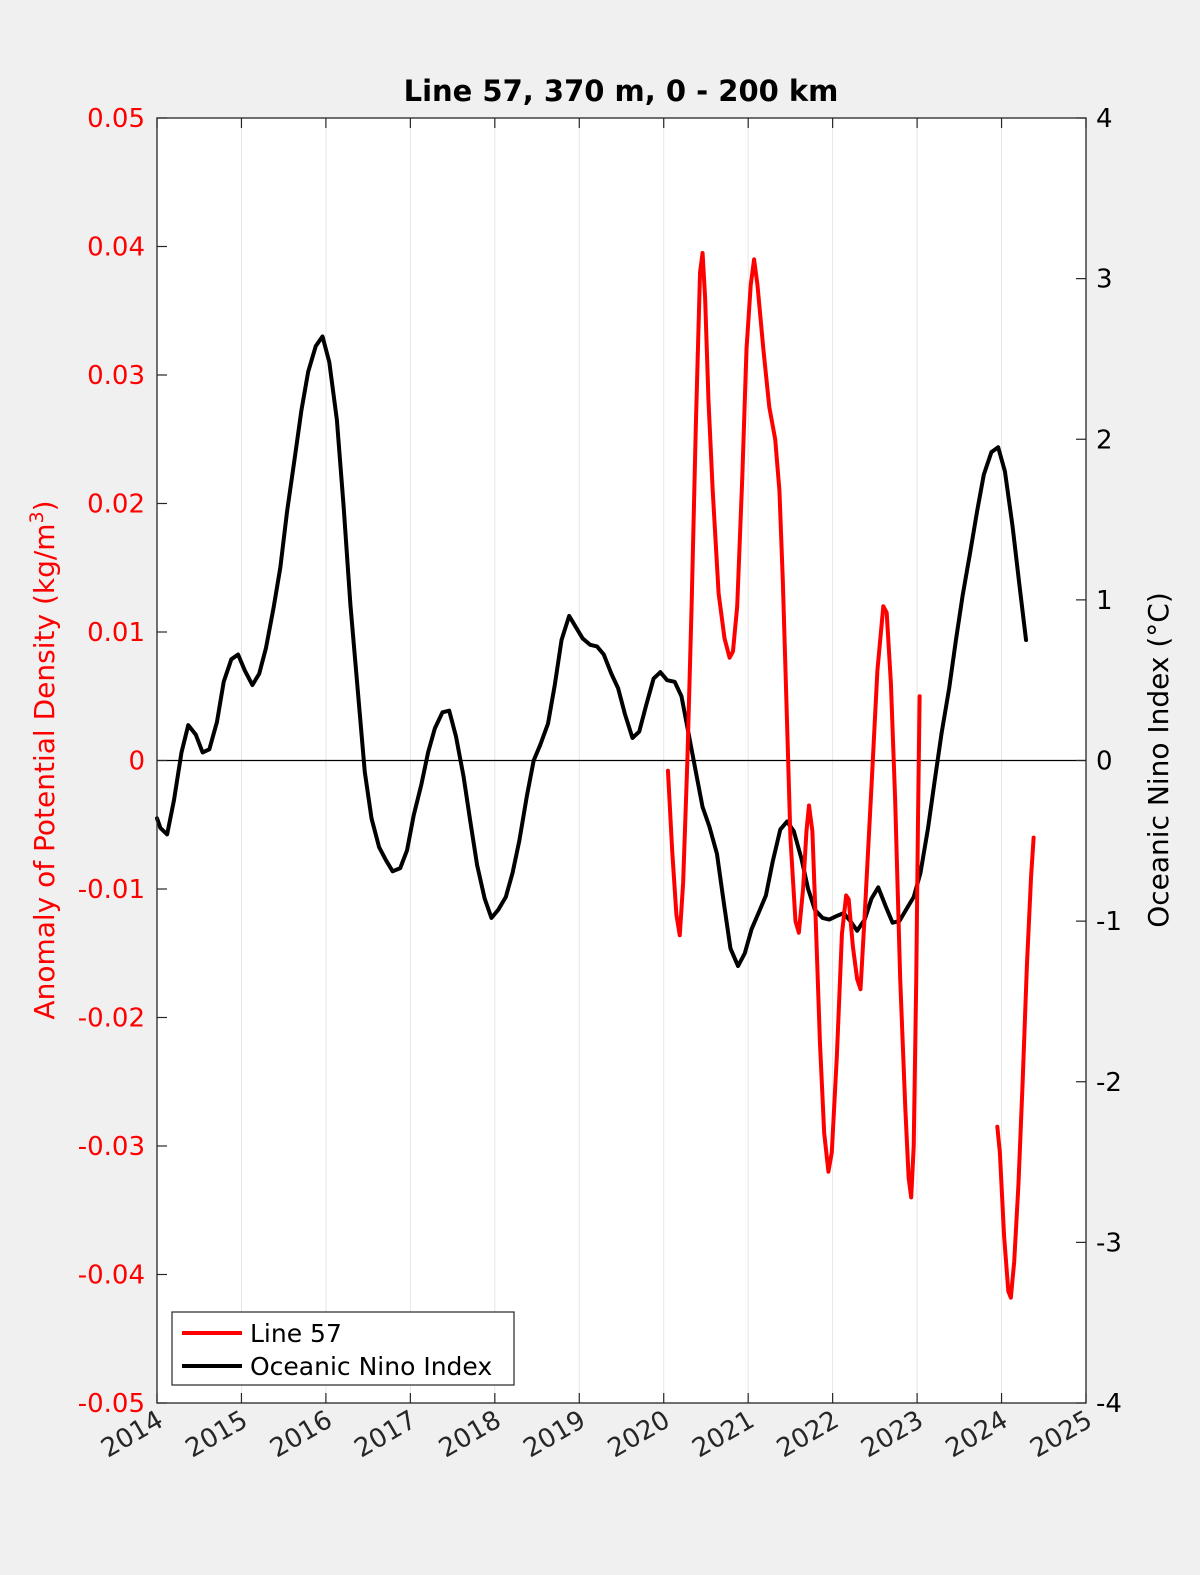  Describe the element at coordinates (301, 1434) in the screenshot. I see `x-tick-label: 2016` at that location.